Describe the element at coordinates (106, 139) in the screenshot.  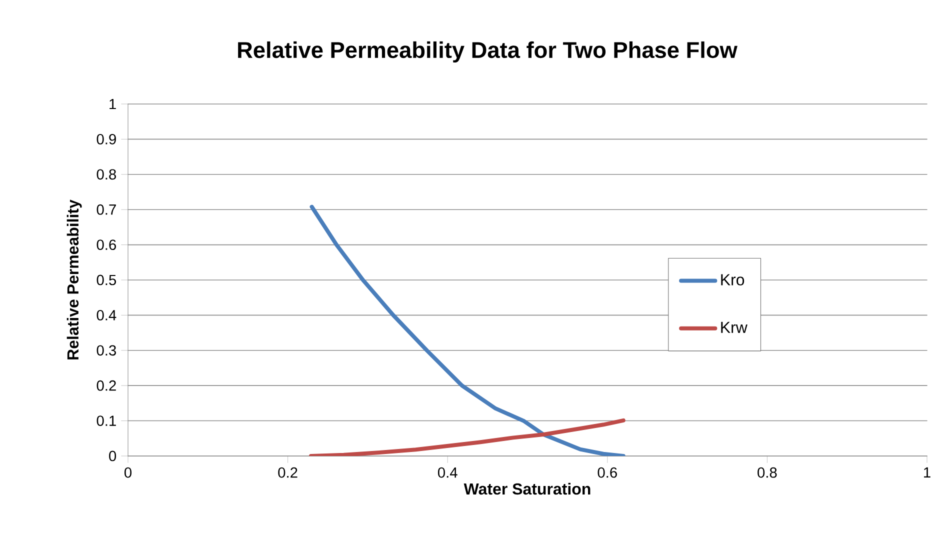
I see `y-tick-label: 0.9` at that location.